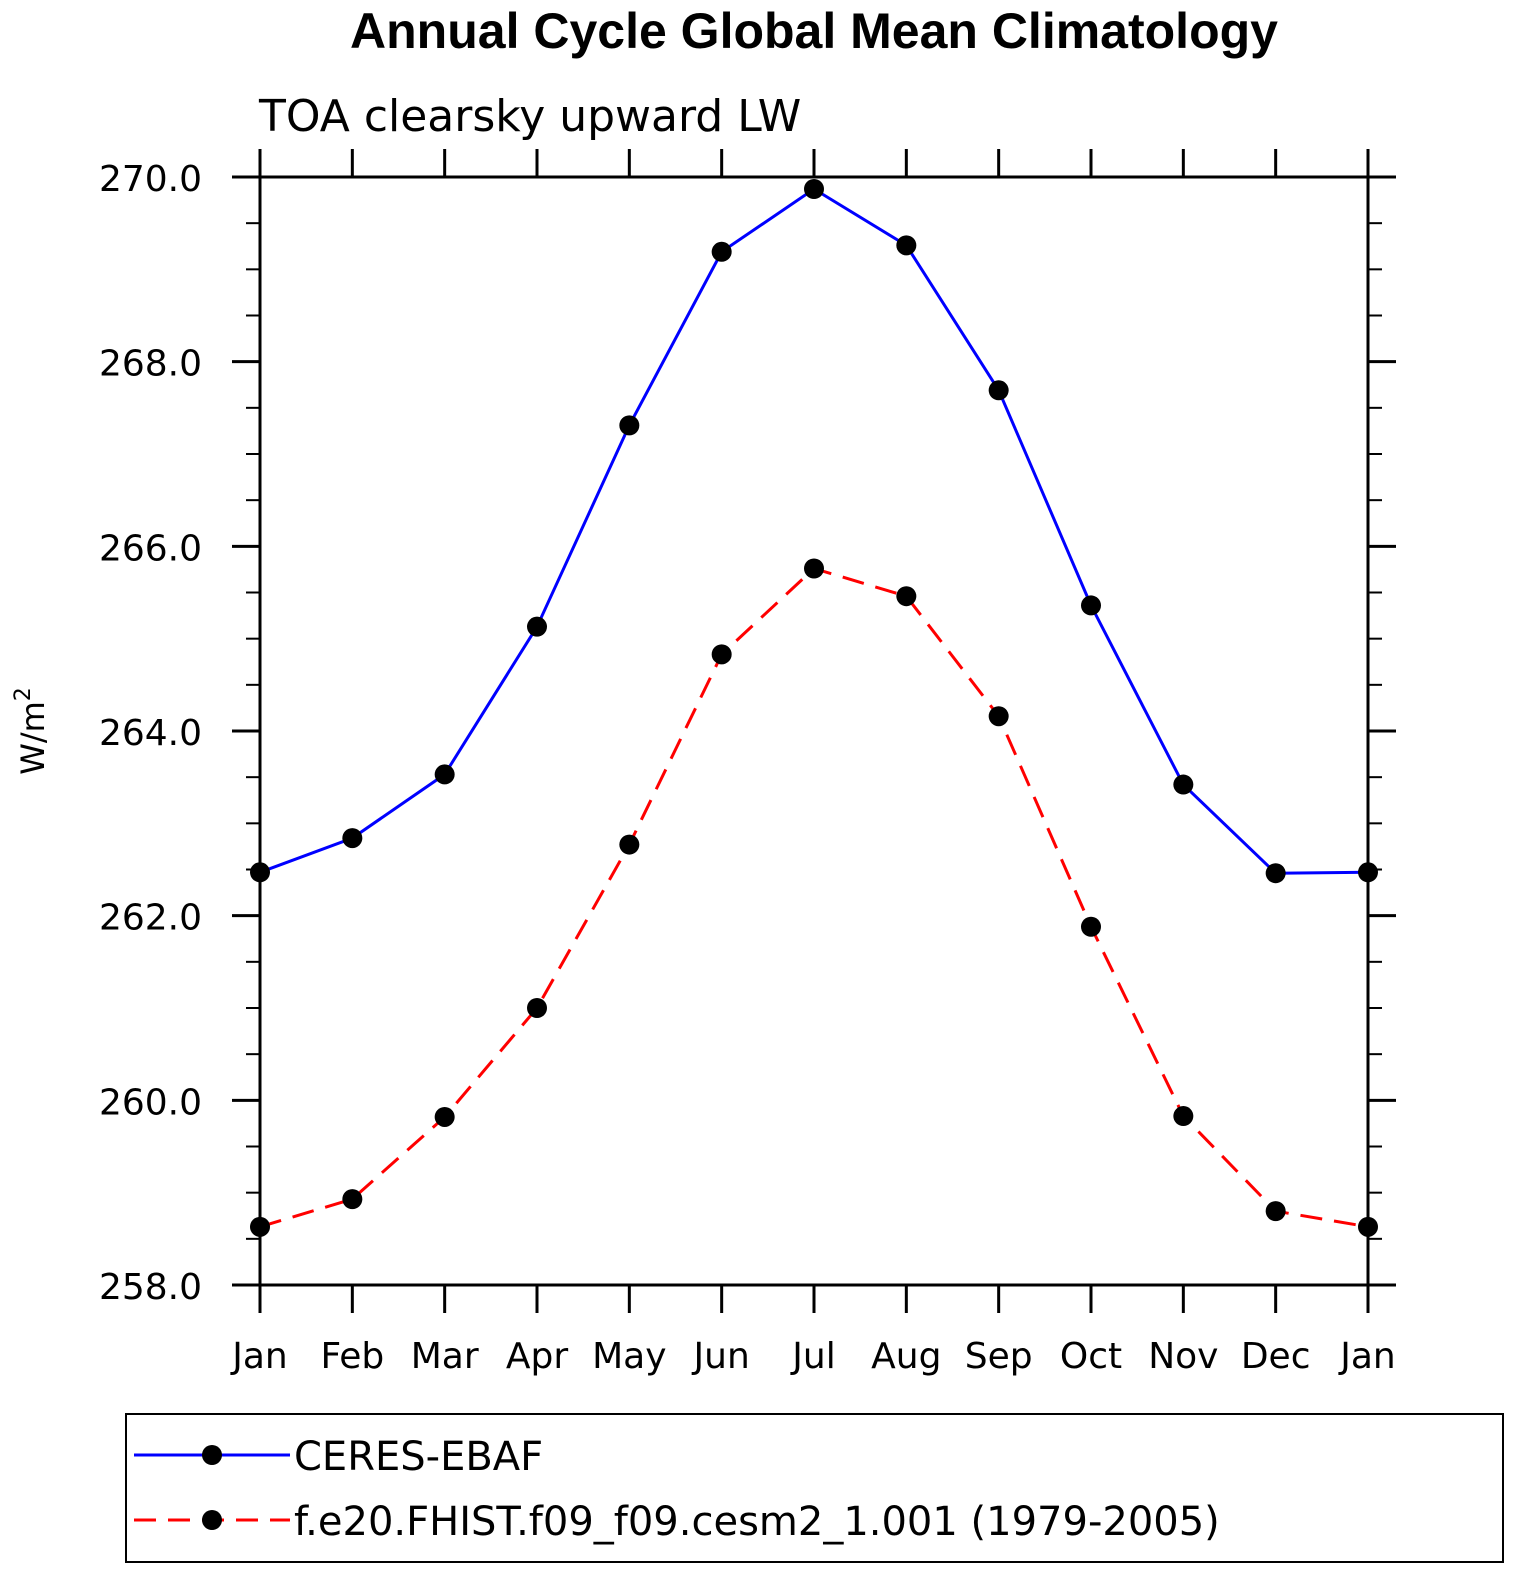 The width and height of the screenshot is (1513, 1572). What do you see at coordinates (445, 1356) in the screenshot?
I see `x-tick-label: Mar` at bounding box center [445, 1356].